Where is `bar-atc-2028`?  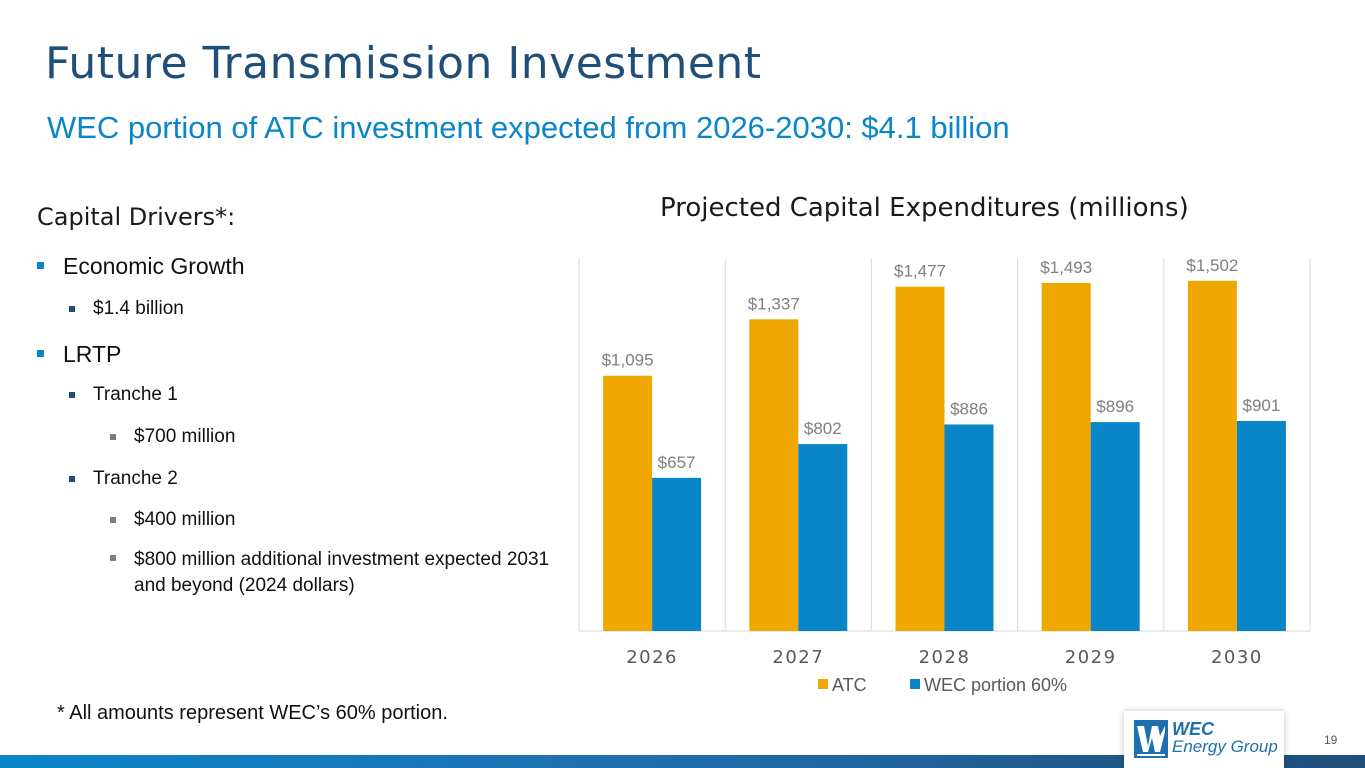
bar-atc-2028 is located at coordinates (920, 458).